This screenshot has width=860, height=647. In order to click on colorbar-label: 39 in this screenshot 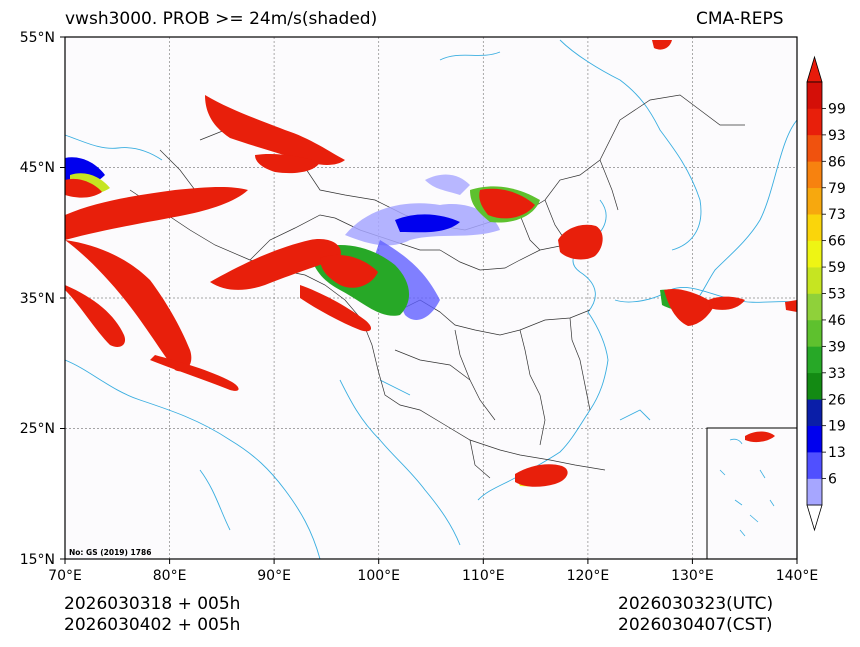, I will do `click(837, 347)`.